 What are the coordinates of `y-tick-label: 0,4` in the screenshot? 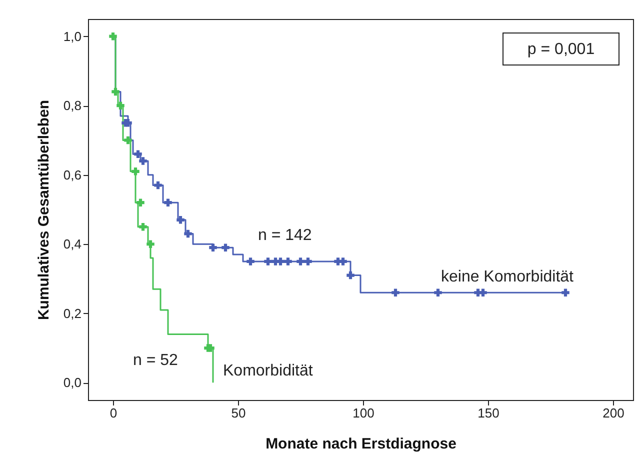 It's located at (72, 244).